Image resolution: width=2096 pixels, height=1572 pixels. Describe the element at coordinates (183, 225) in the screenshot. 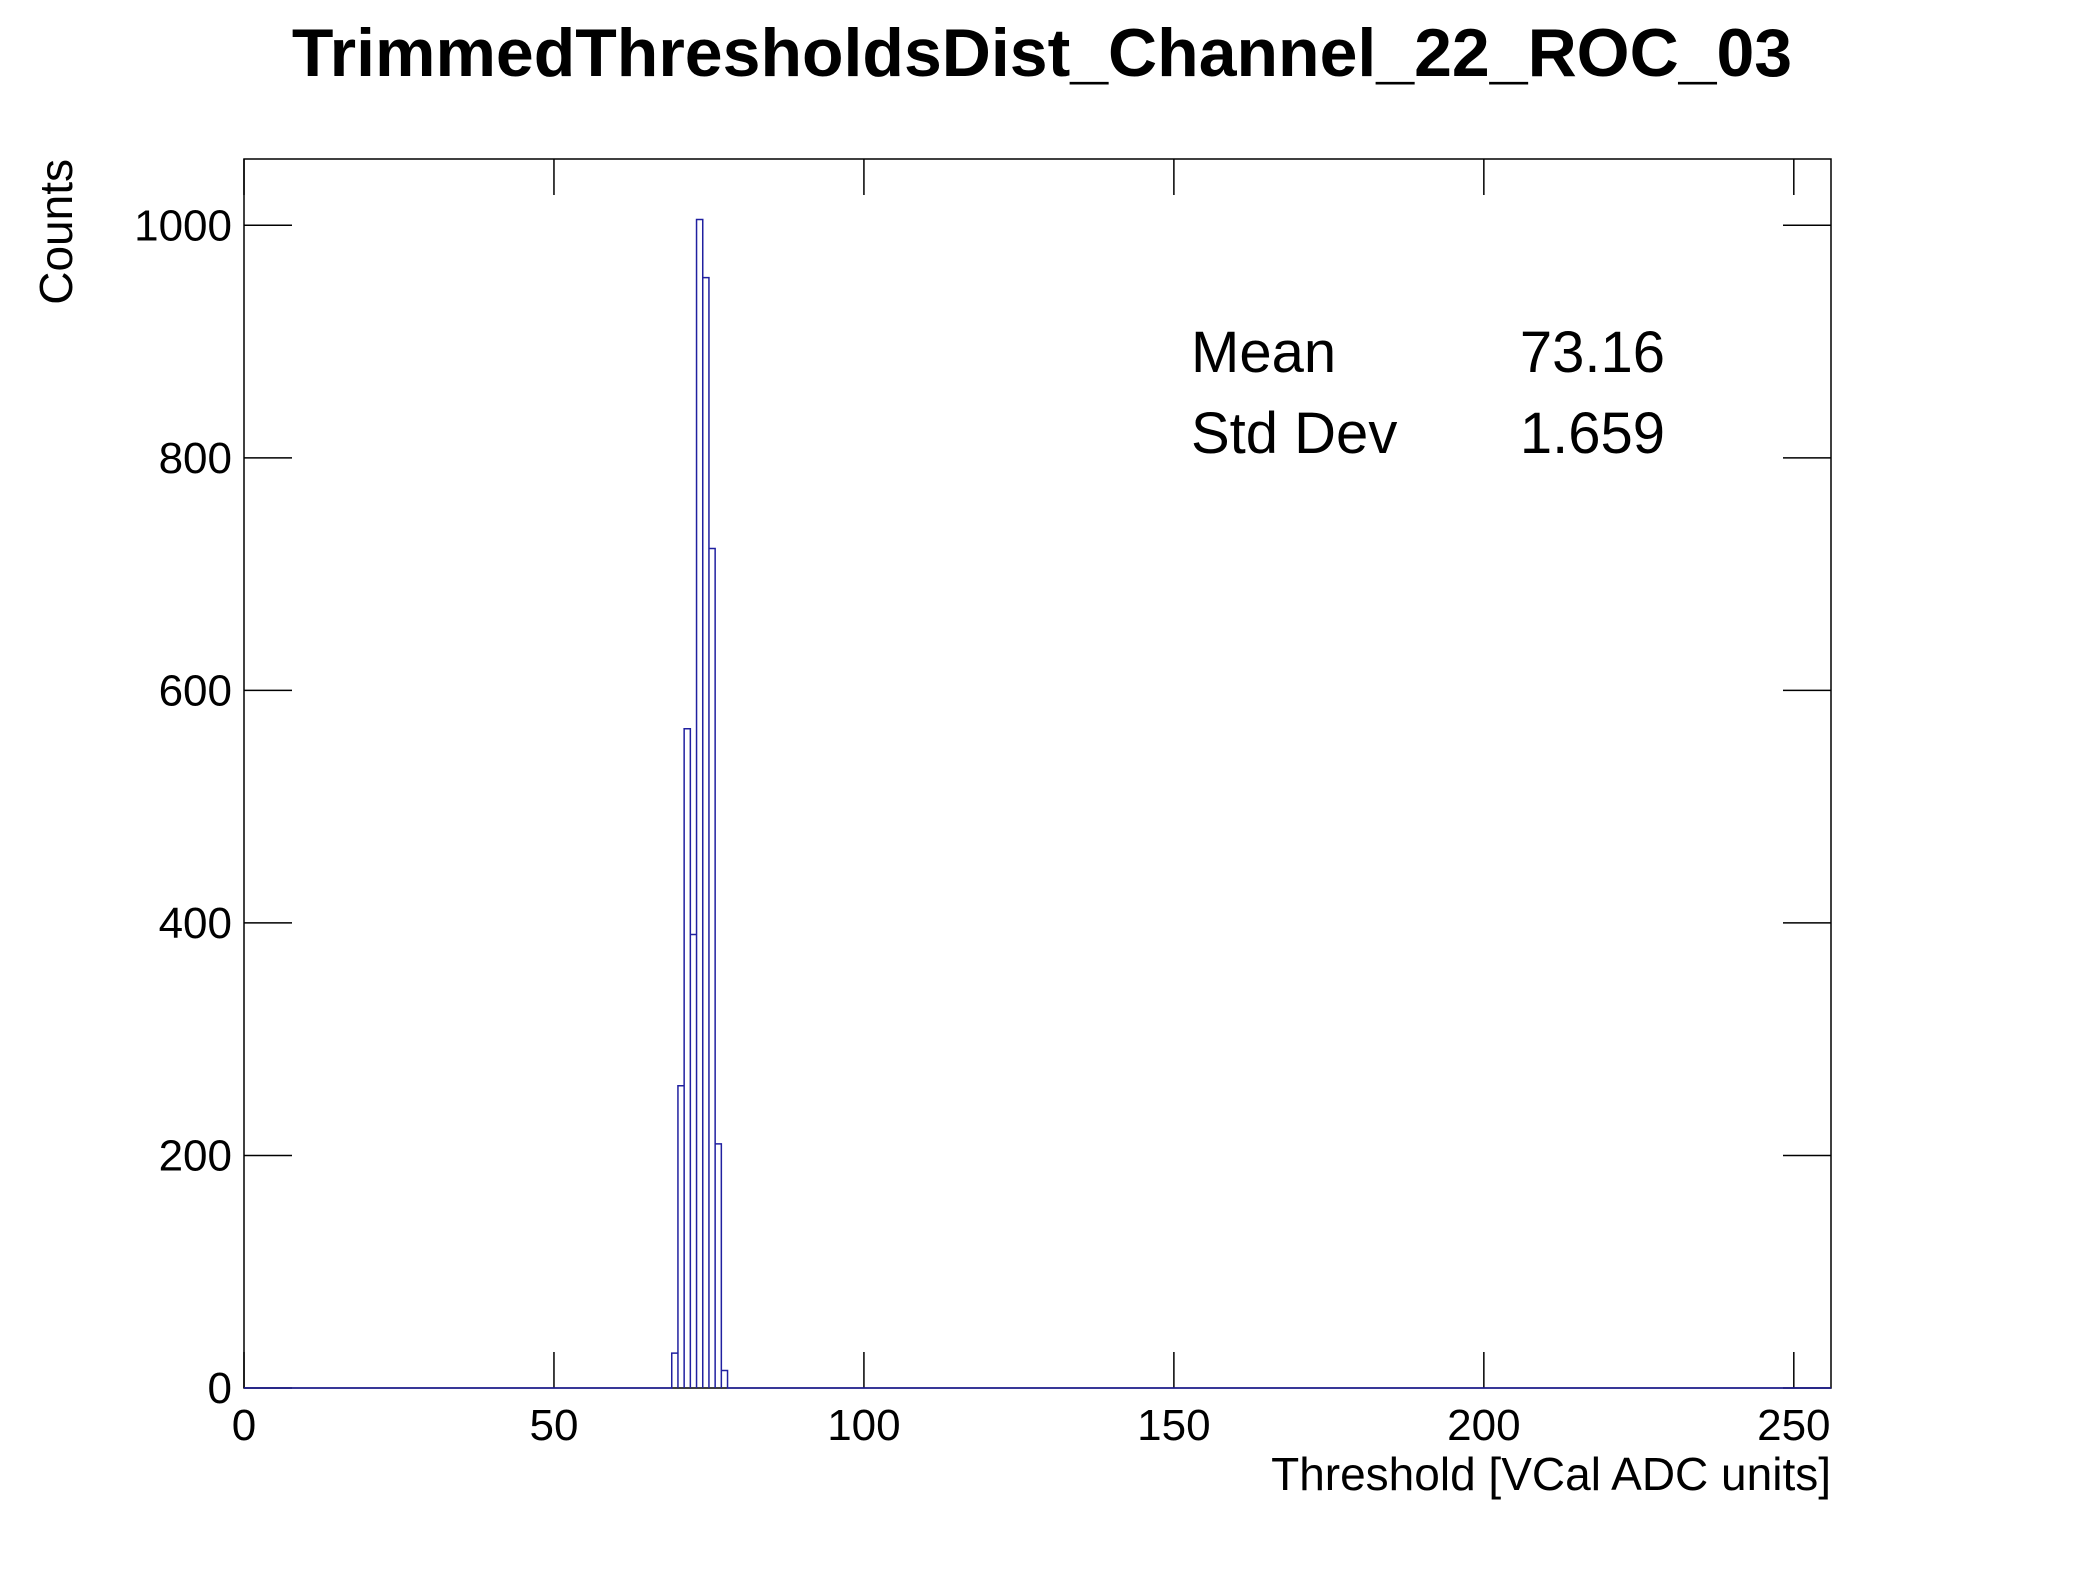

I see `y-tick-label: 1000` at that location.